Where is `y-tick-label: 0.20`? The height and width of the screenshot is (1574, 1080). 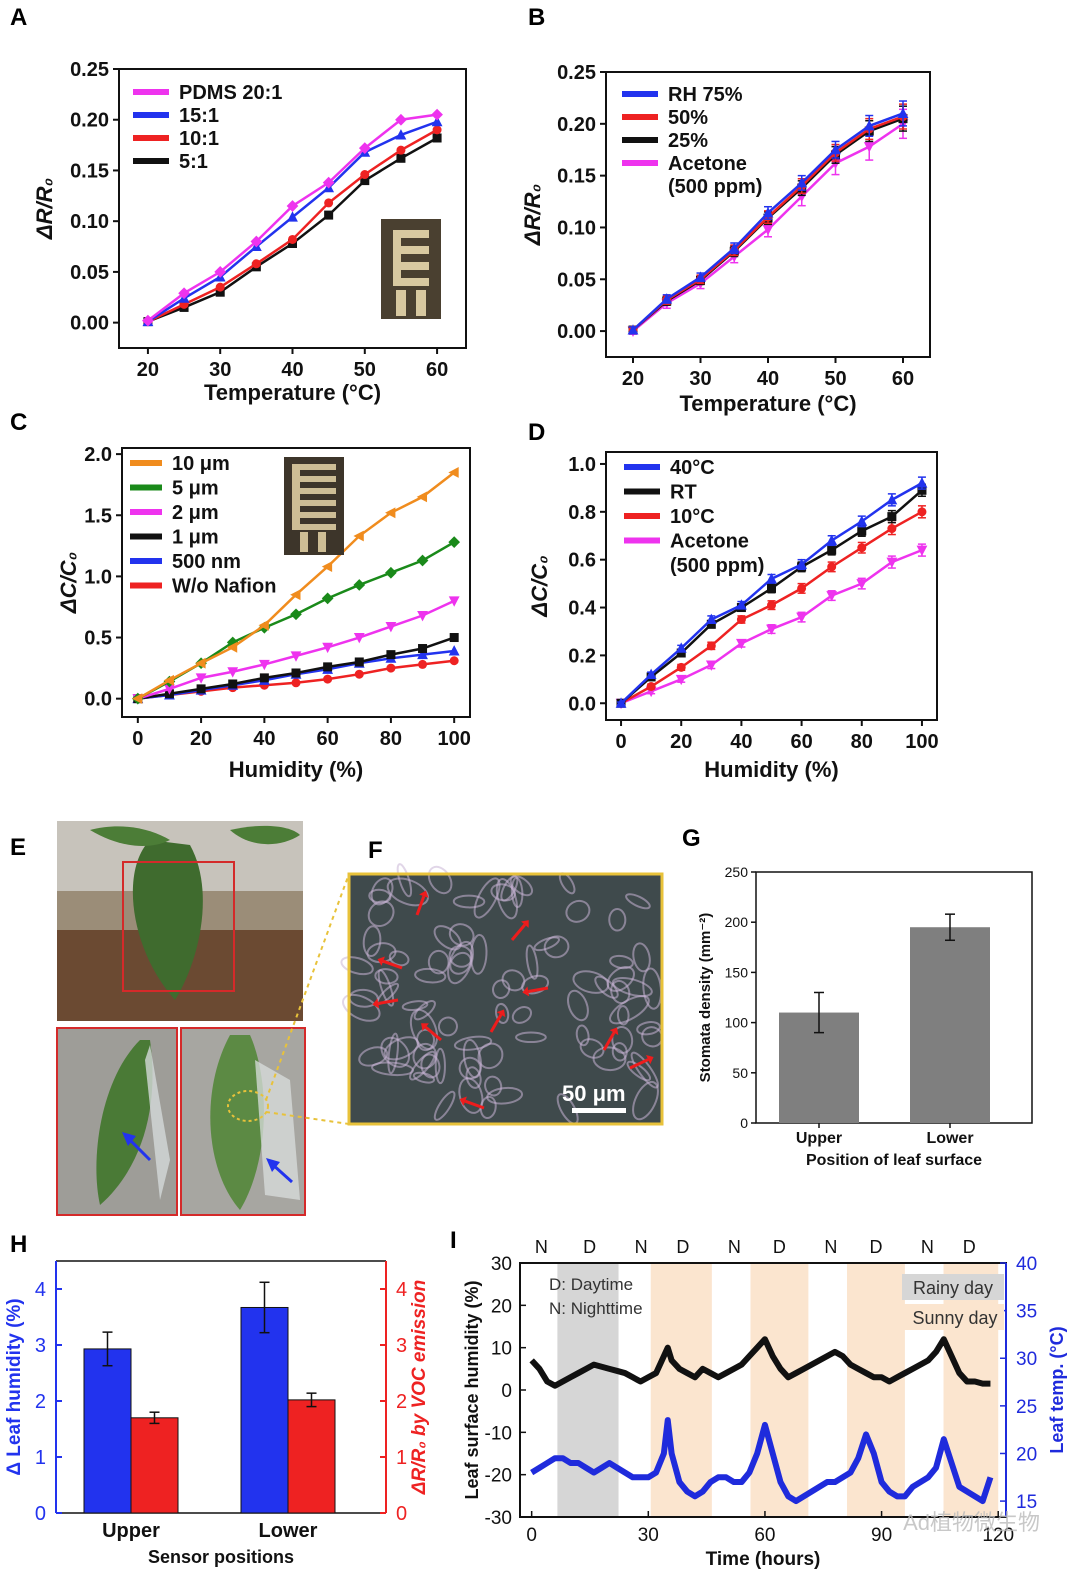 y-tick-label: 0.20 is located at coordinates (576, 125).